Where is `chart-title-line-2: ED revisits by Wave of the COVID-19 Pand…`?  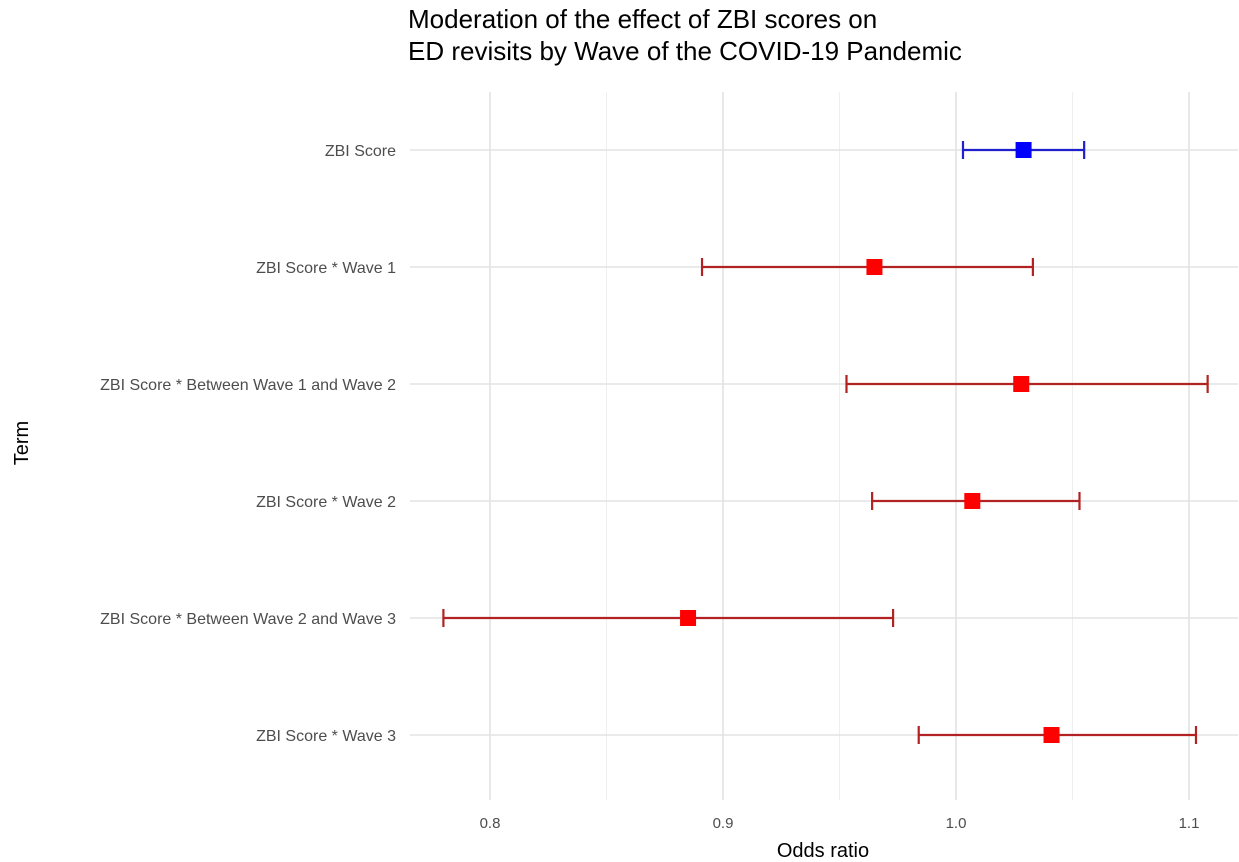 chart-title-line-2: ED revisits by Wave of the COVID-19 Pand… is located at coordinates (685, 51).